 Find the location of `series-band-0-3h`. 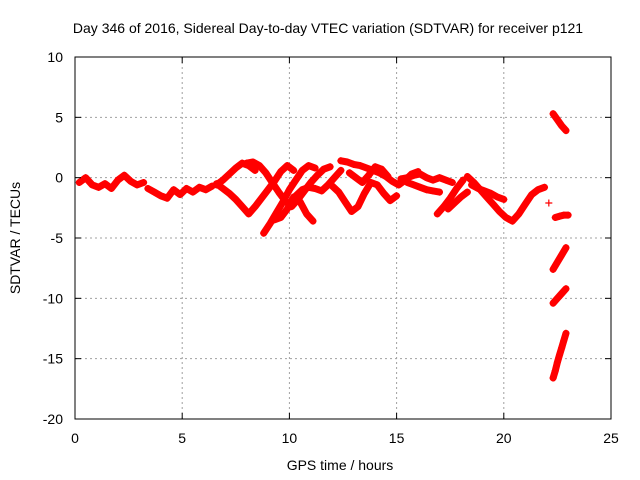

series-band-0-3h is located at coordinates (111, 182).